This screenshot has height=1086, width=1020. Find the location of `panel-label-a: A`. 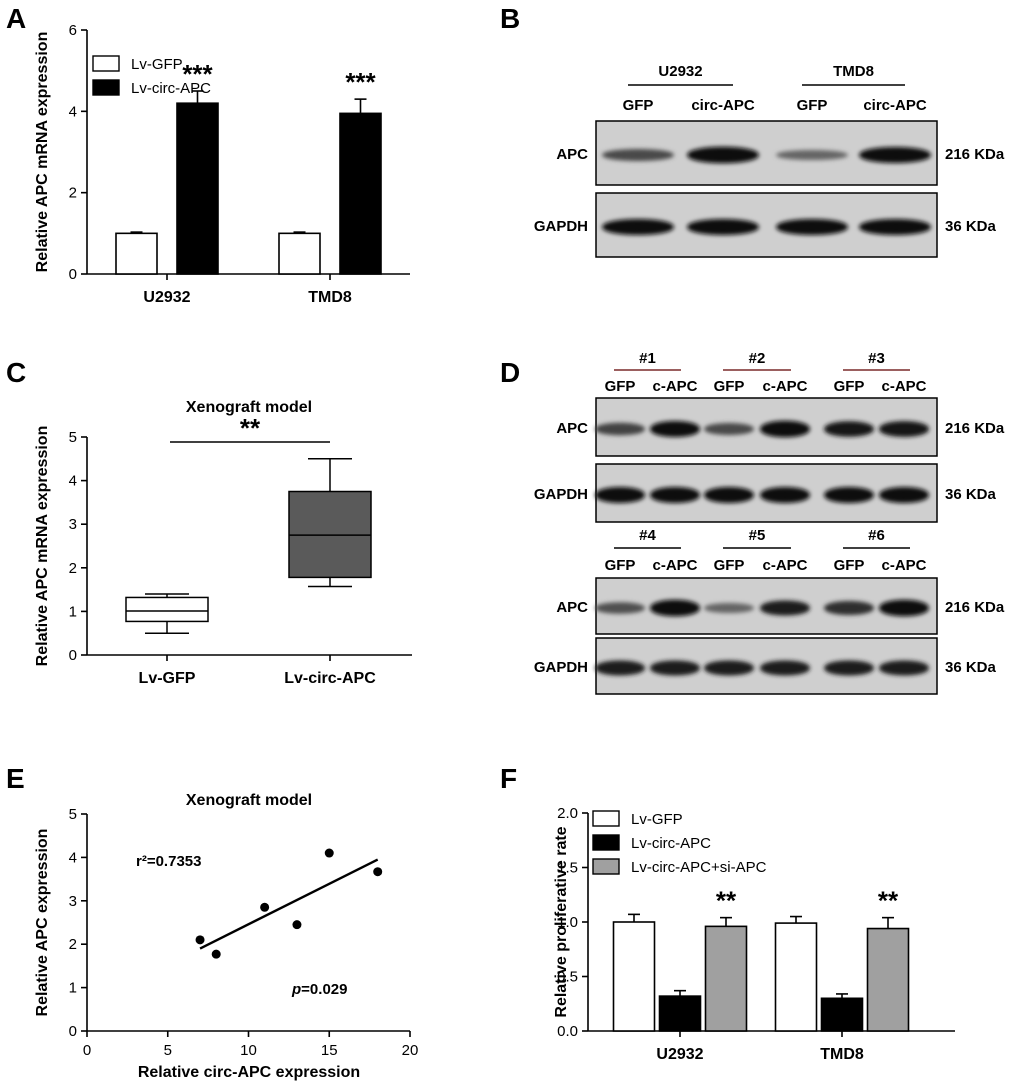

panel-label-a: A is located at coordinates (16, 18).